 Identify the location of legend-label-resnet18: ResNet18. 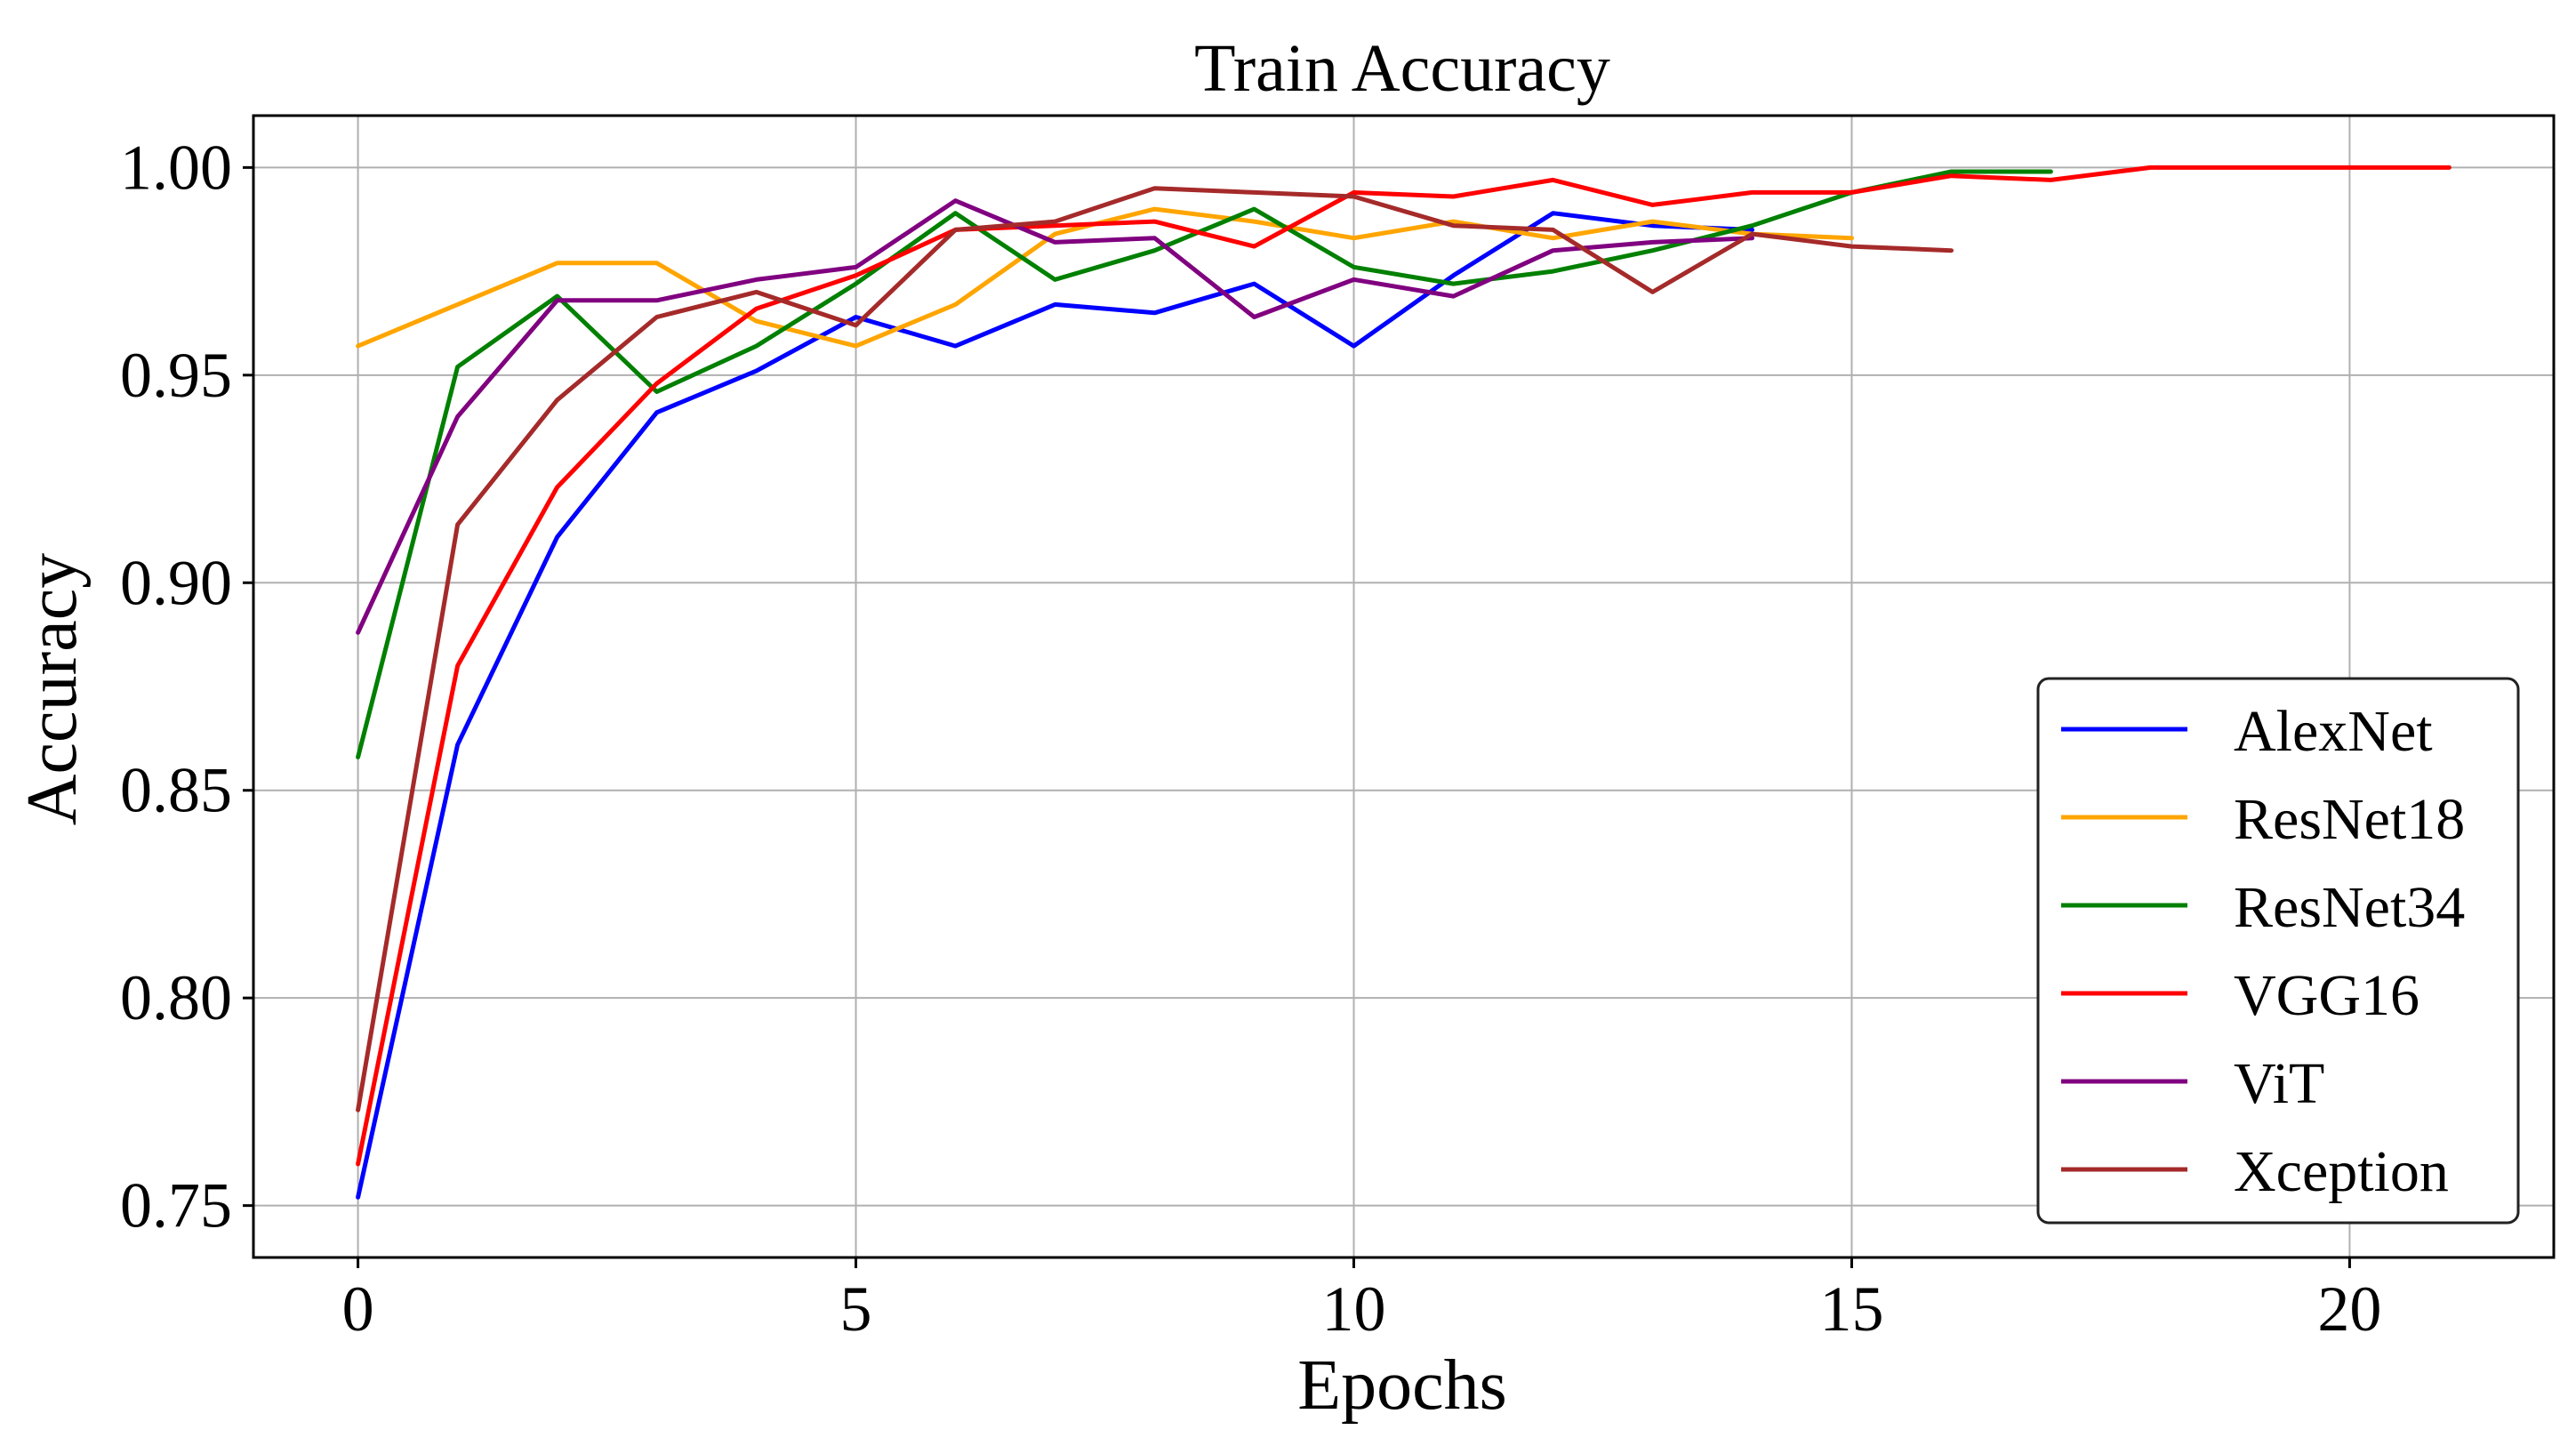
(2349, 819).